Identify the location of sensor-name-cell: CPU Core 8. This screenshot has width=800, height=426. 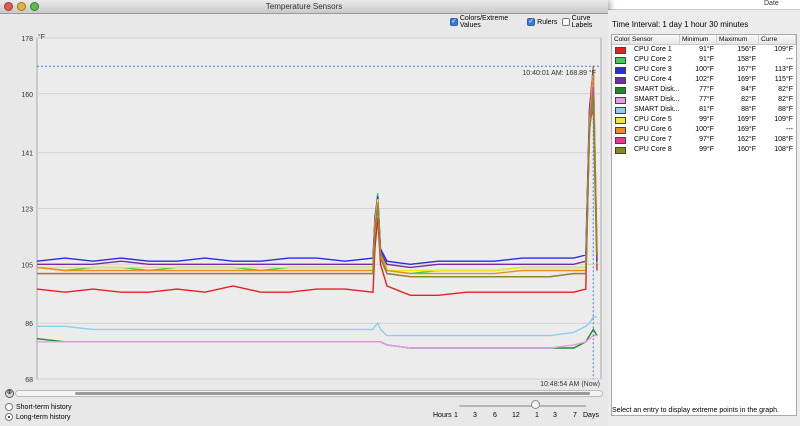
(653, 149).